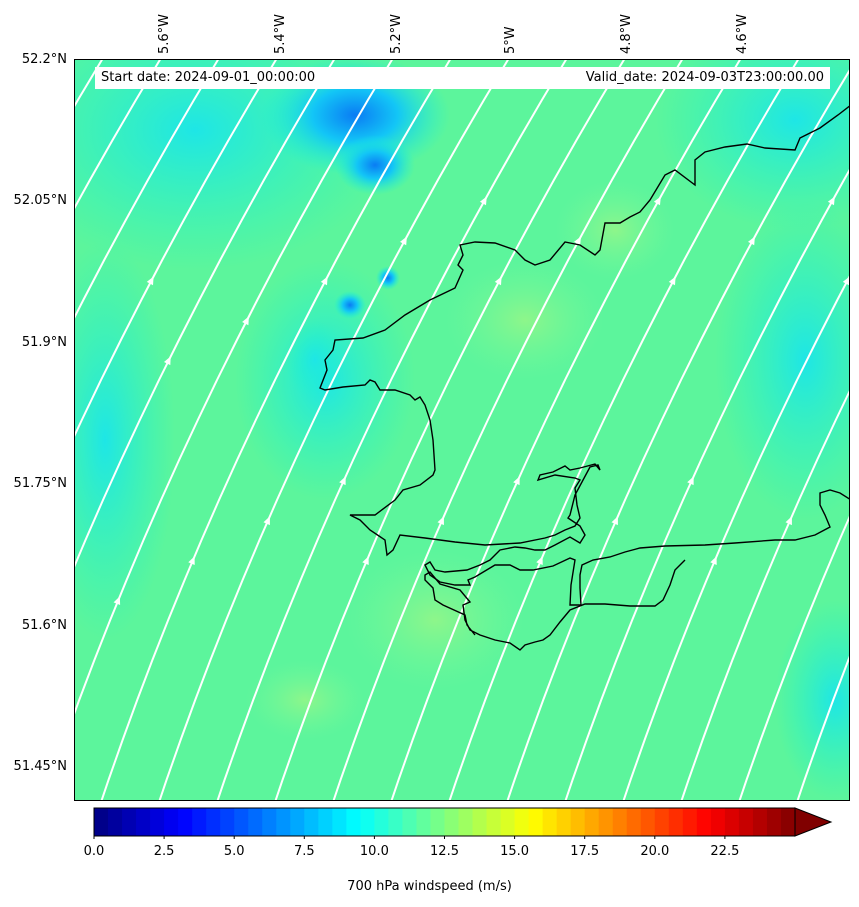  What do you see at coordinates (704, 77) in the screenshot?
I see `valid-date-label: Valid_date: 2024-09-03T23:00:00.00` at bounding box center [704, 77].